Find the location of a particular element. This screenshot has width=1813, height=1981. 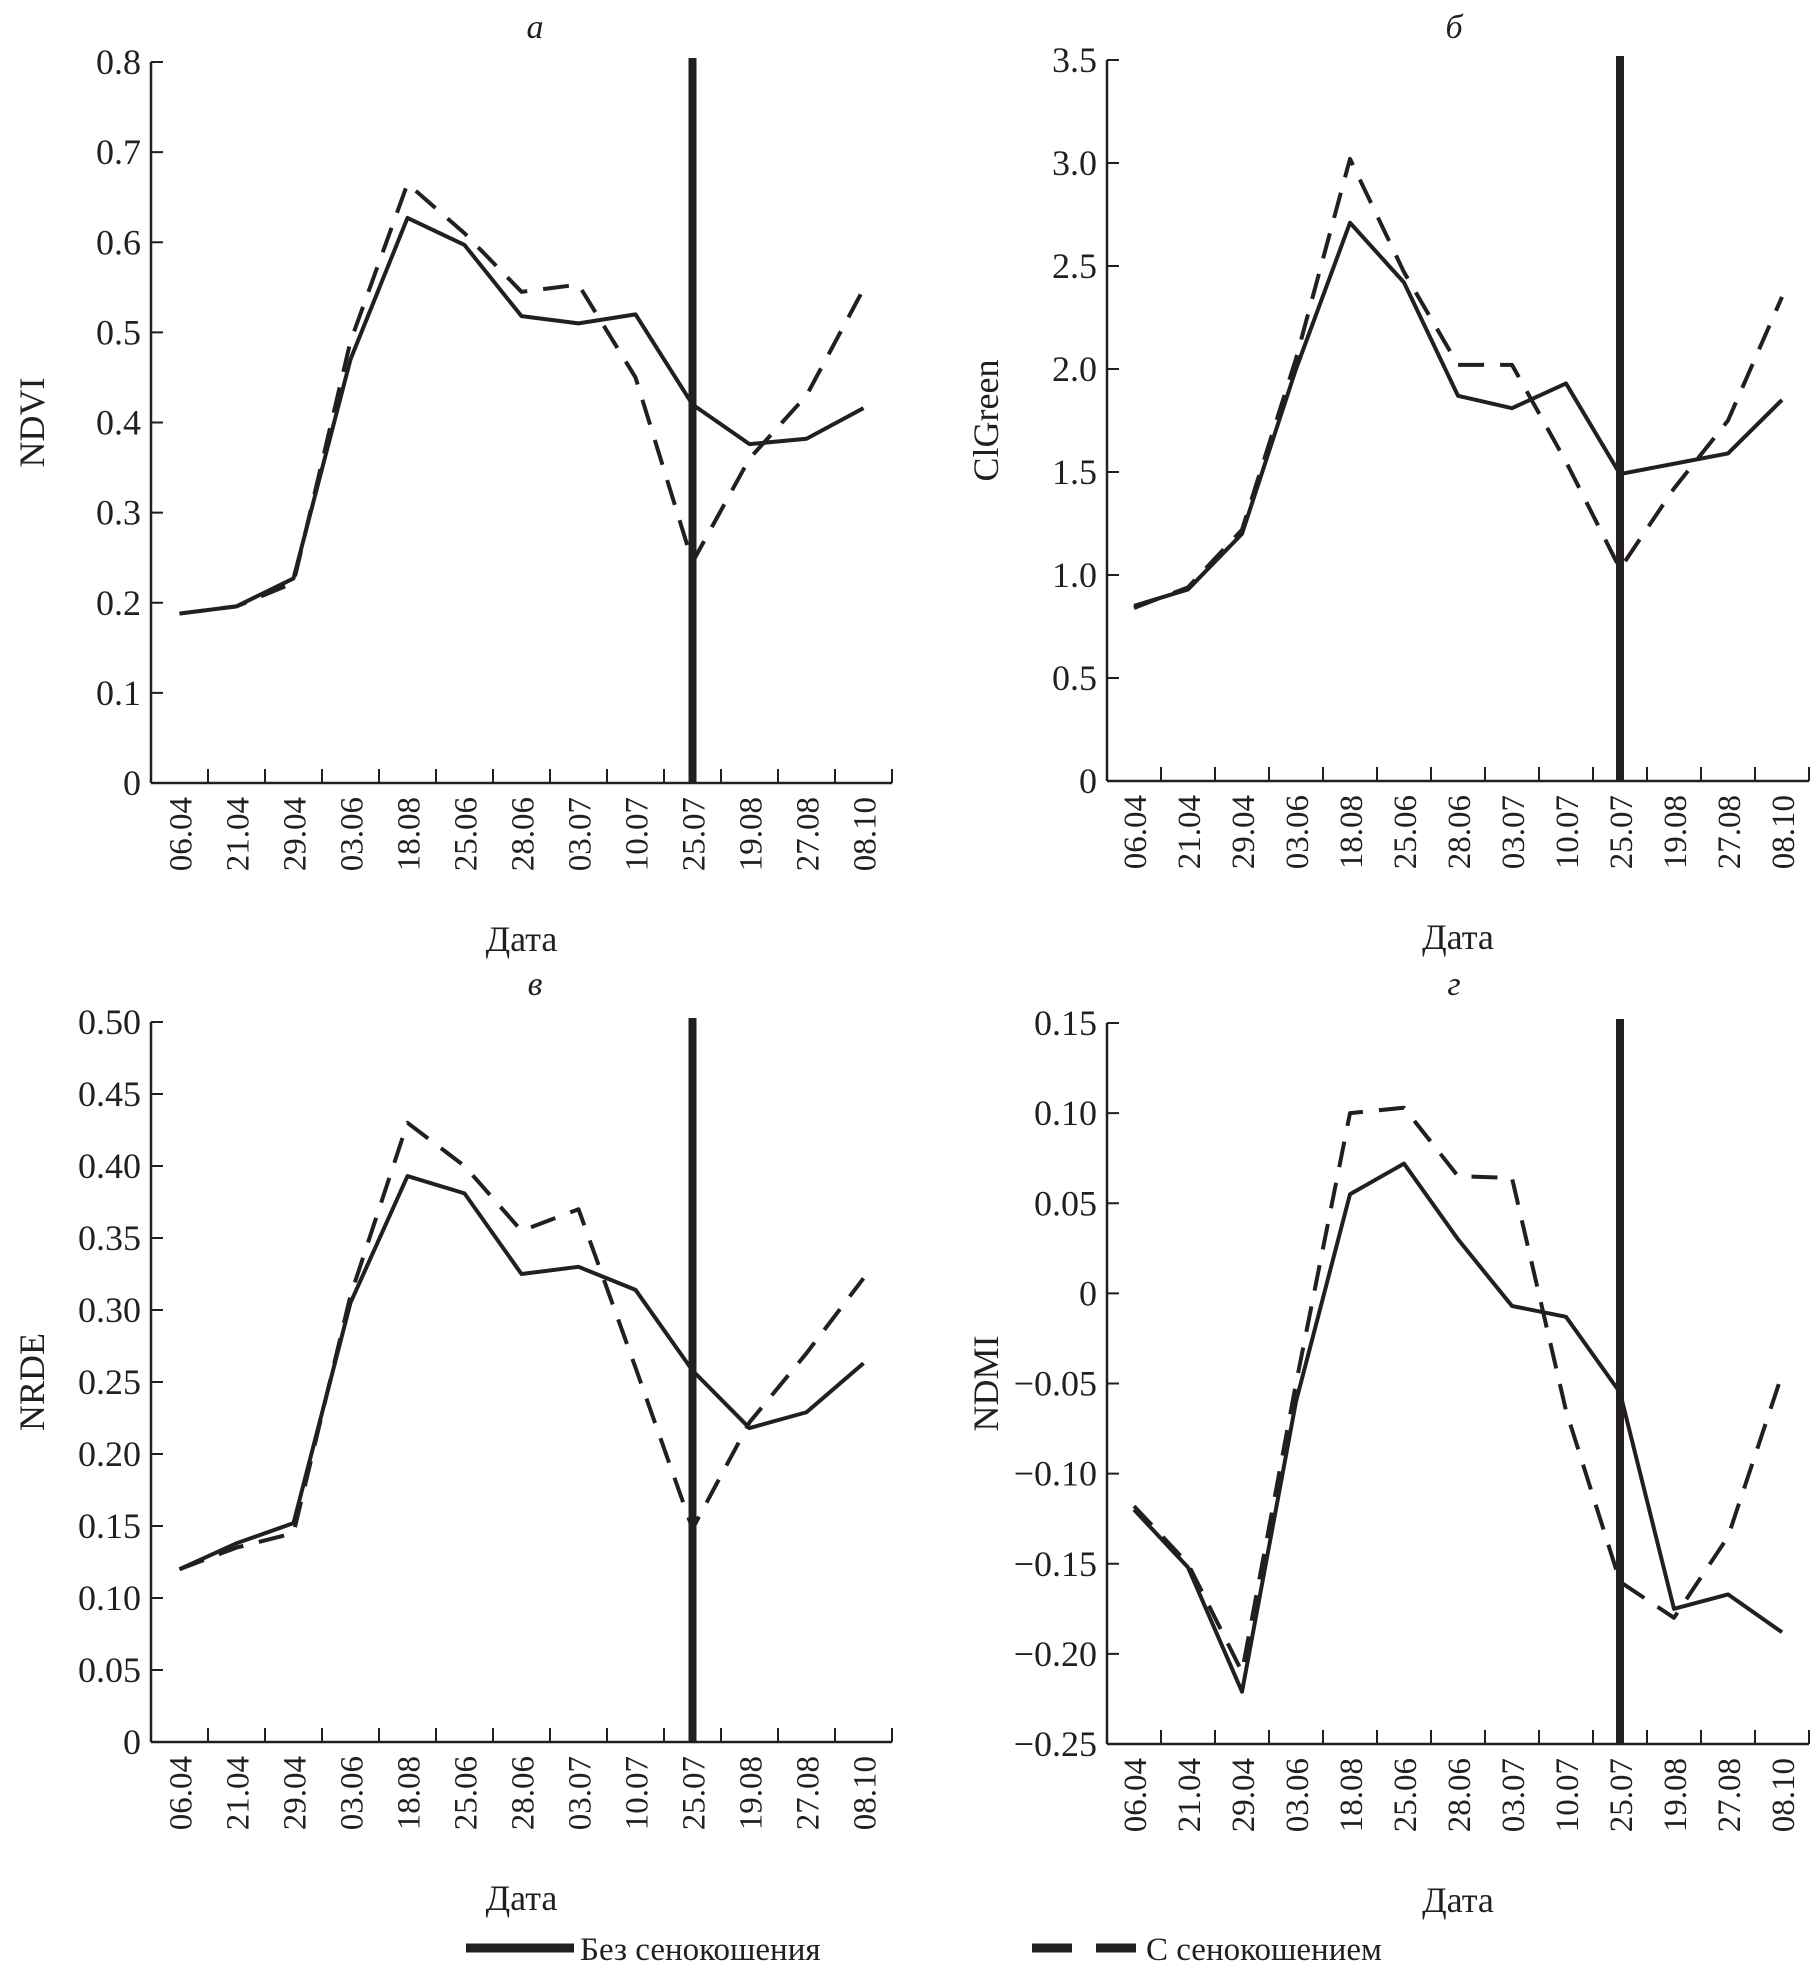

legend-label-solid: Без сенокошения is located at coordinates (700, 1950).